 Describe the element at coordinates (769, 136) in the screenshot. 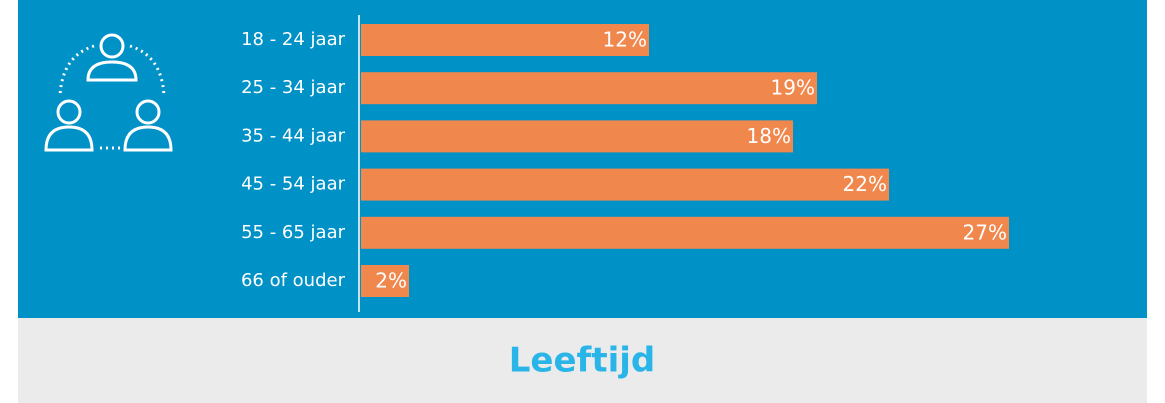

I see `value-label: 18%` at that location.